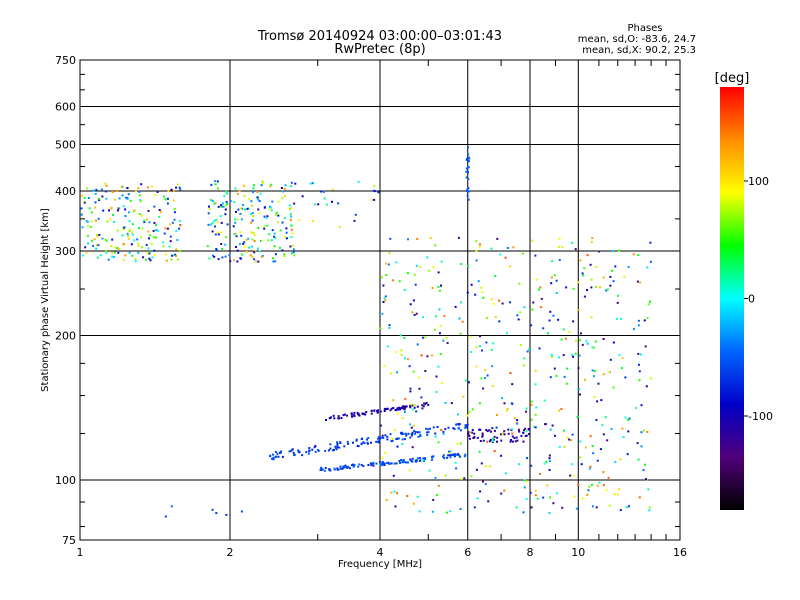 This screenshot has width=800, height=600. I want to click on x-tick-label: 10, so click(578, 552).